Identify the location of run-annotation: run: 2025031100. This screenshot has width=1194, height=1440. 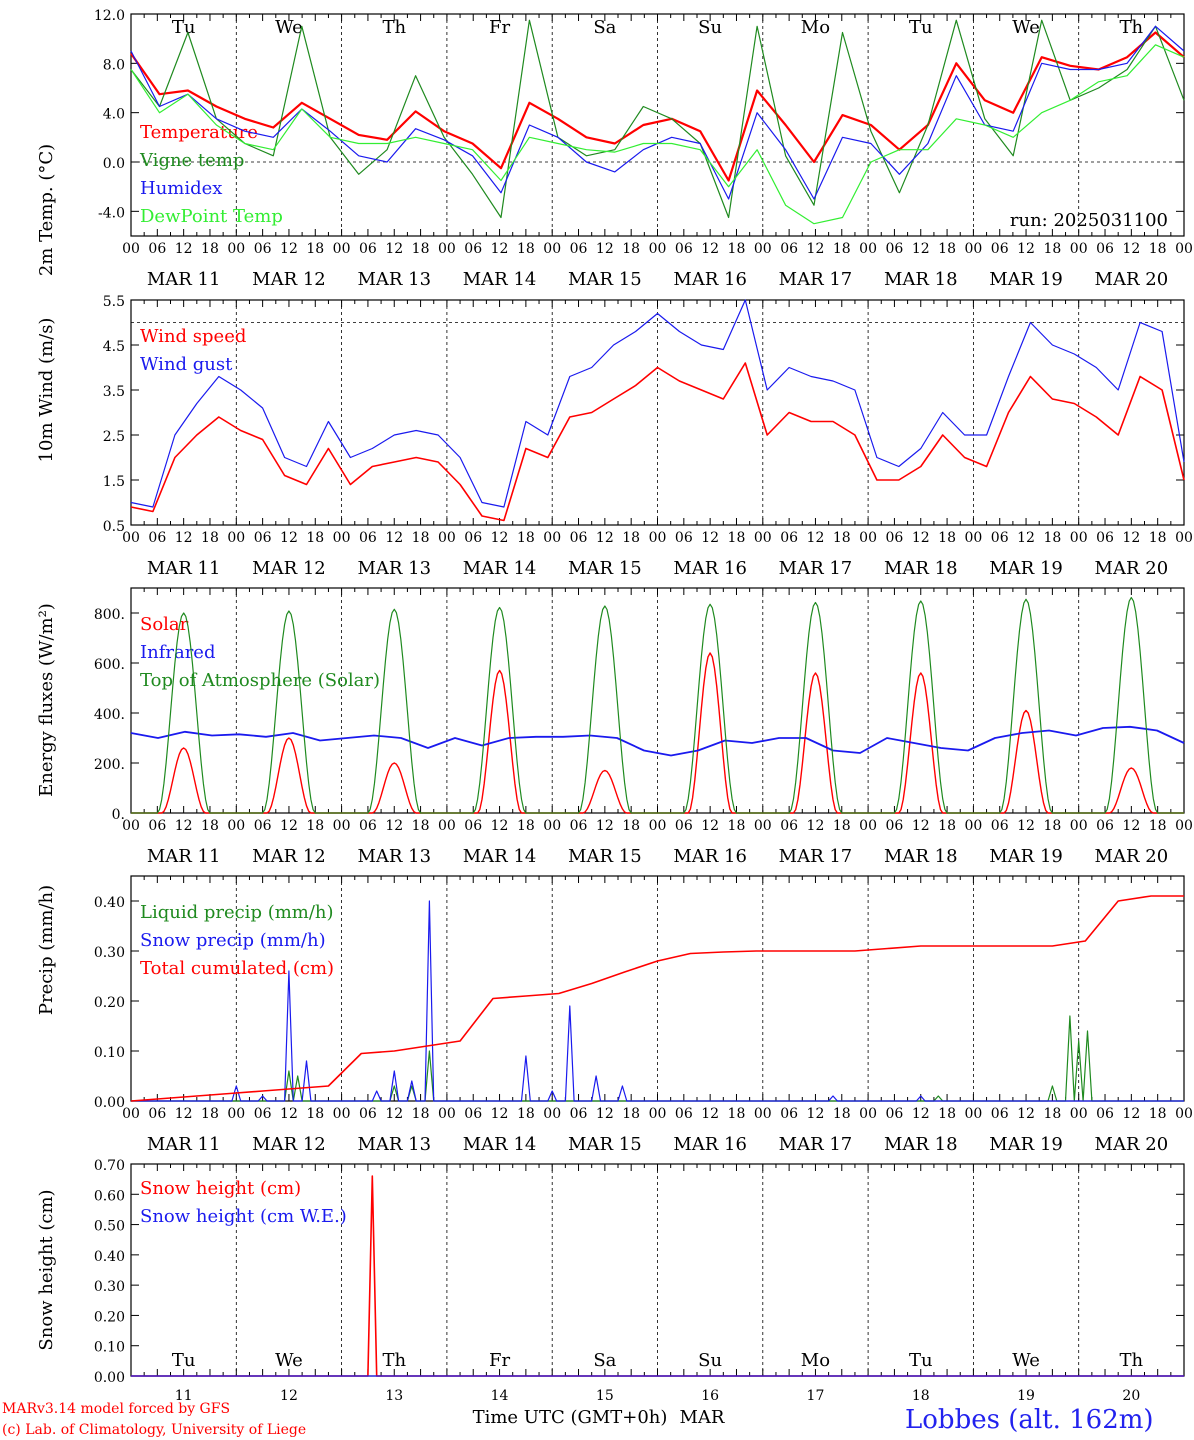
(1089, 220).